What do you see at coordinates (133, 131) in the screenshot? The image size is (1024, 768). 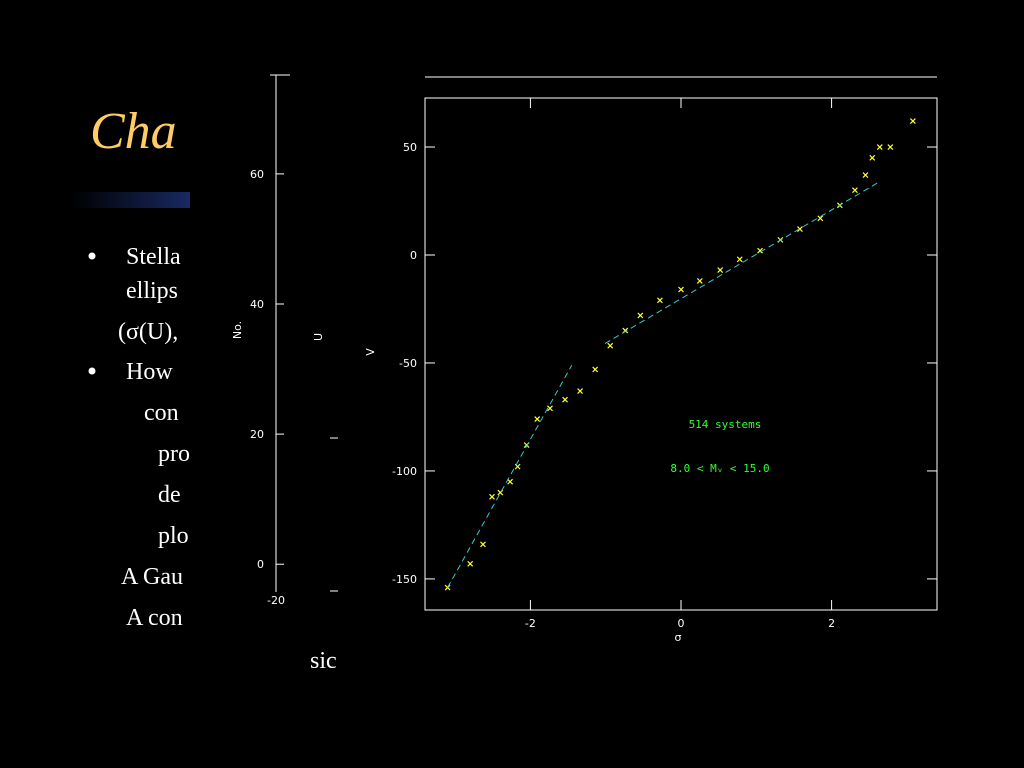 I see `slide-title: Cha` at bounding box center [133, 131].